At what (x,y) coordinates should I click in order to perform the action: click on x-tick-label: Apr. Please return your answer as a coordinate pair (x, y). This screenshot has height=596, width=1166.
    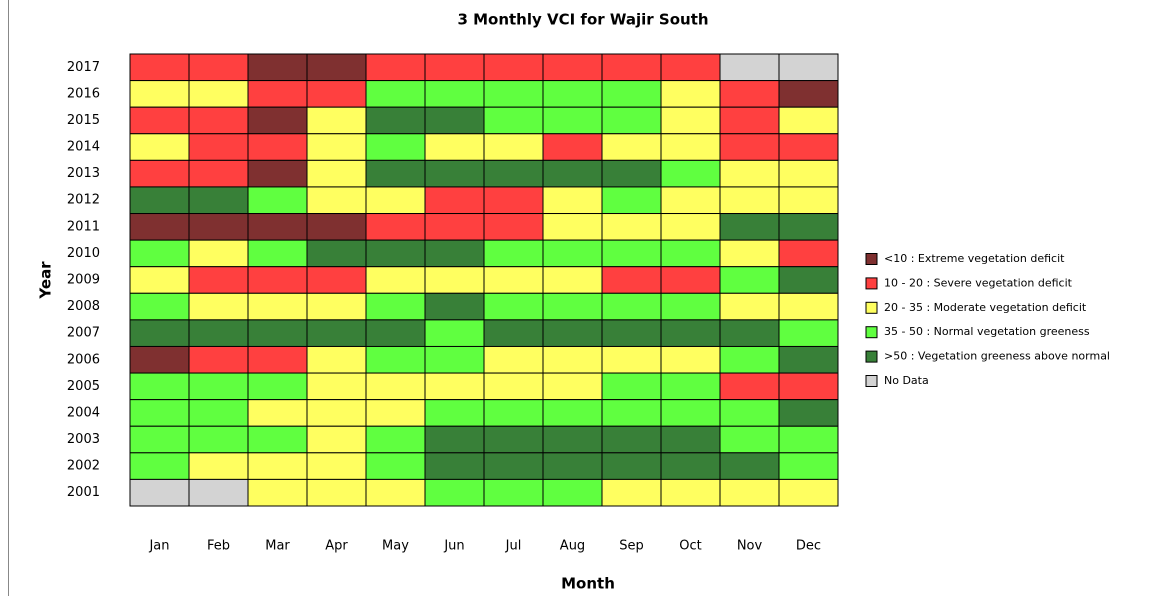
    Looking at the image, I should click on (336, 546).